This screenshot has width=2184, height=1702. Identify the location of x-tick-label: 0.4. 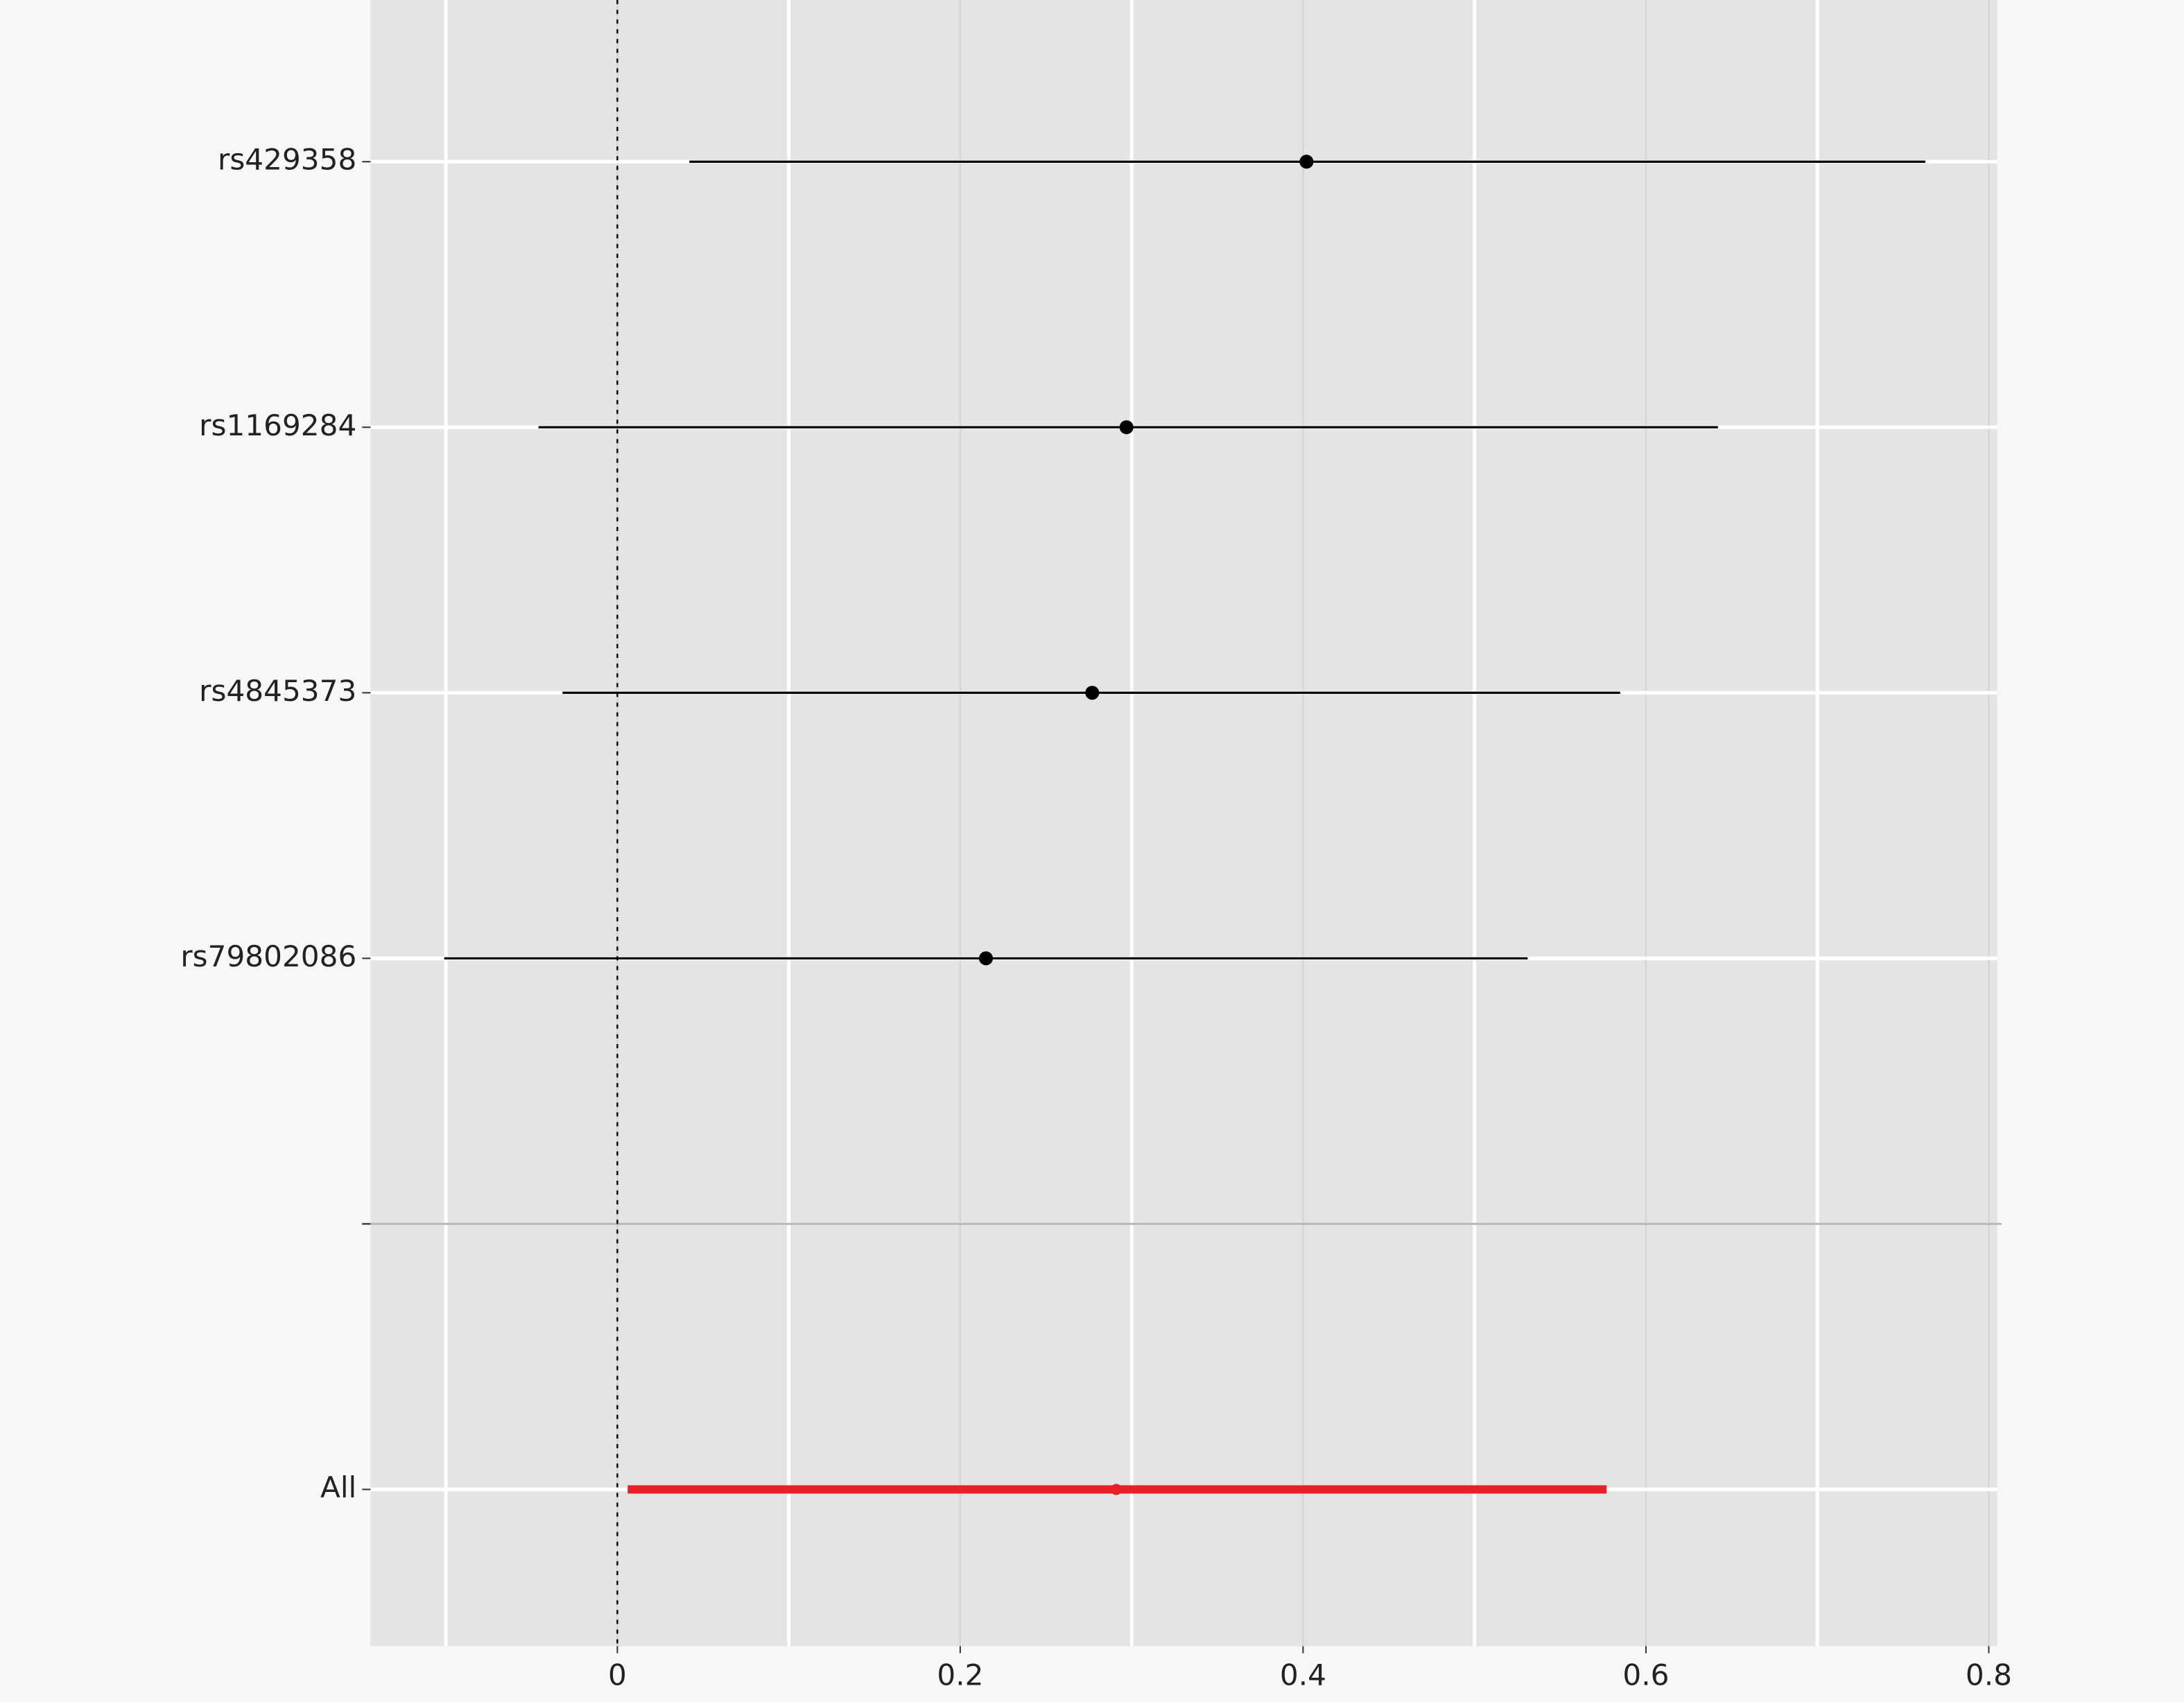
(1303, 1675).